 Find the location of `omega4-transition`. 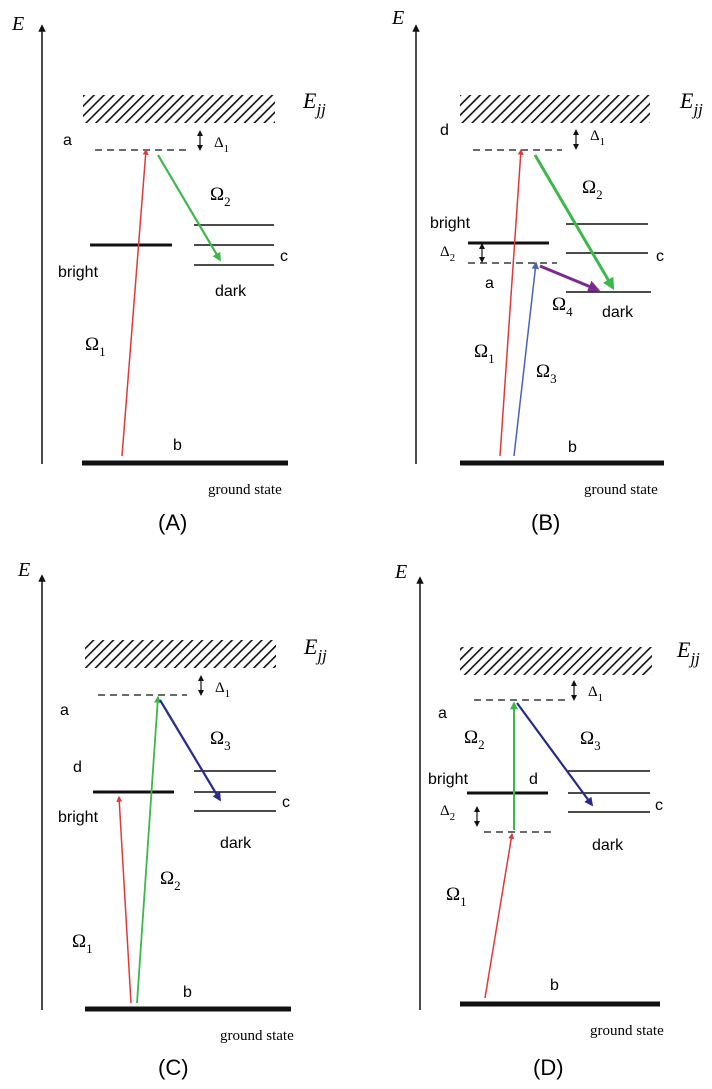

omega4-transition is located at coordinates (570, 278).